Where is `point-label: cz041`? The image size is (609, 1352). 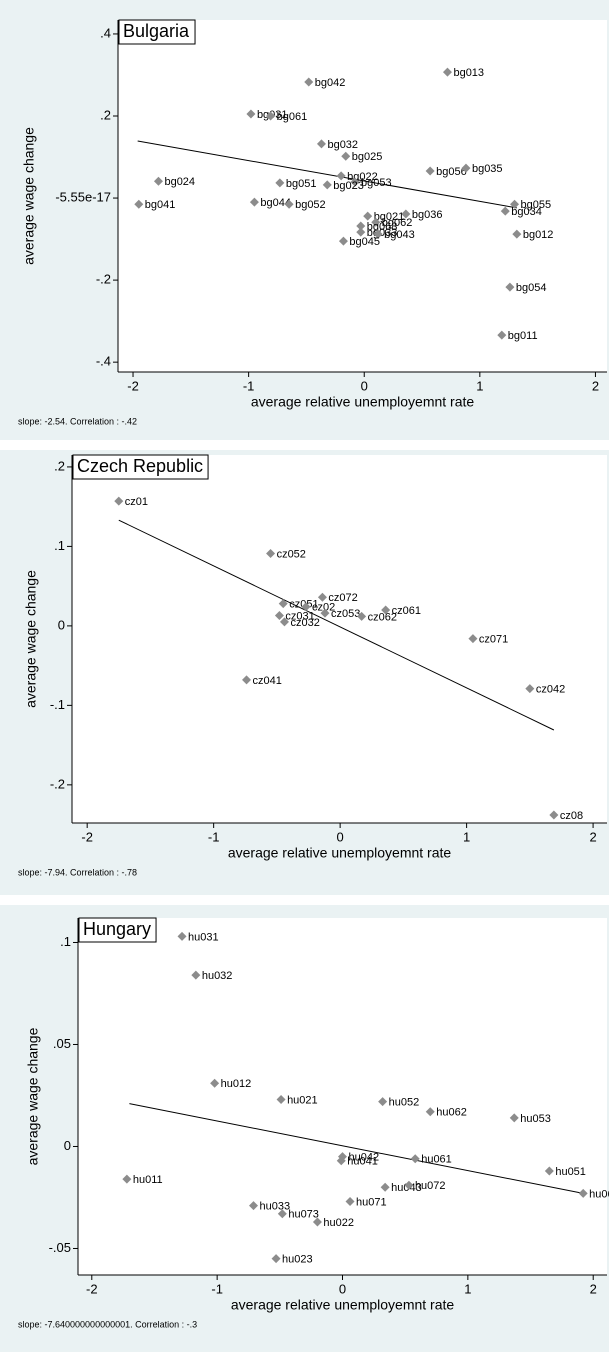 point-label: cz041 is located at coordinates (267, 681).